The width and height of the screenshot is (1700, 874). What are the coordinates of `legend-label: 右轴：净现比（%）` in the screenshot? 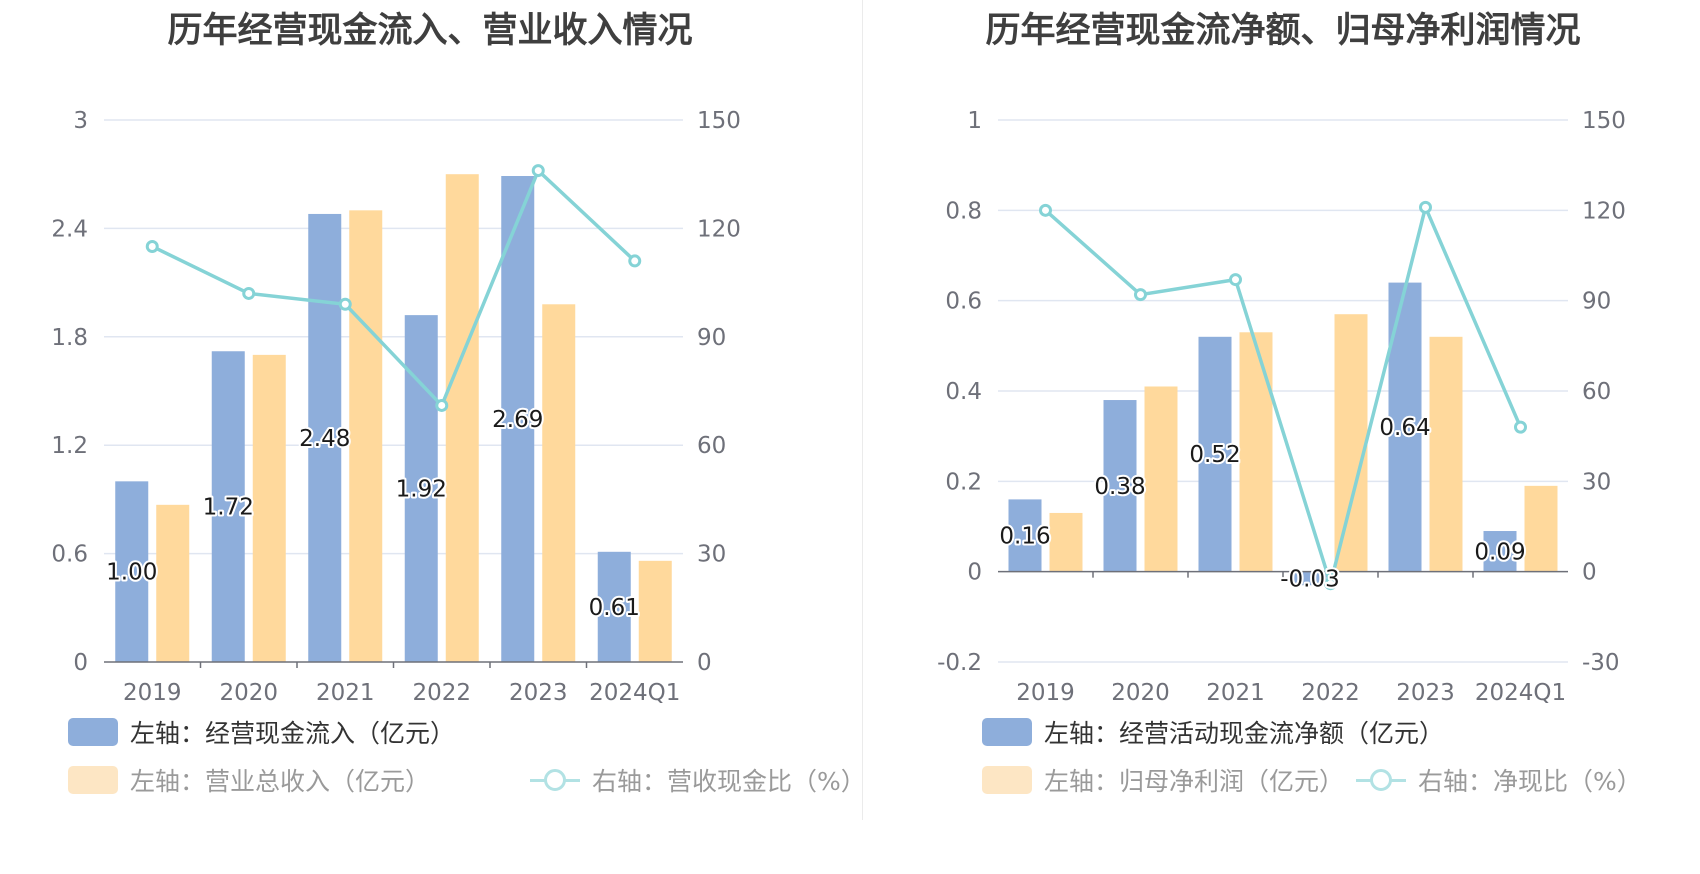 It's located at (1530, 781).